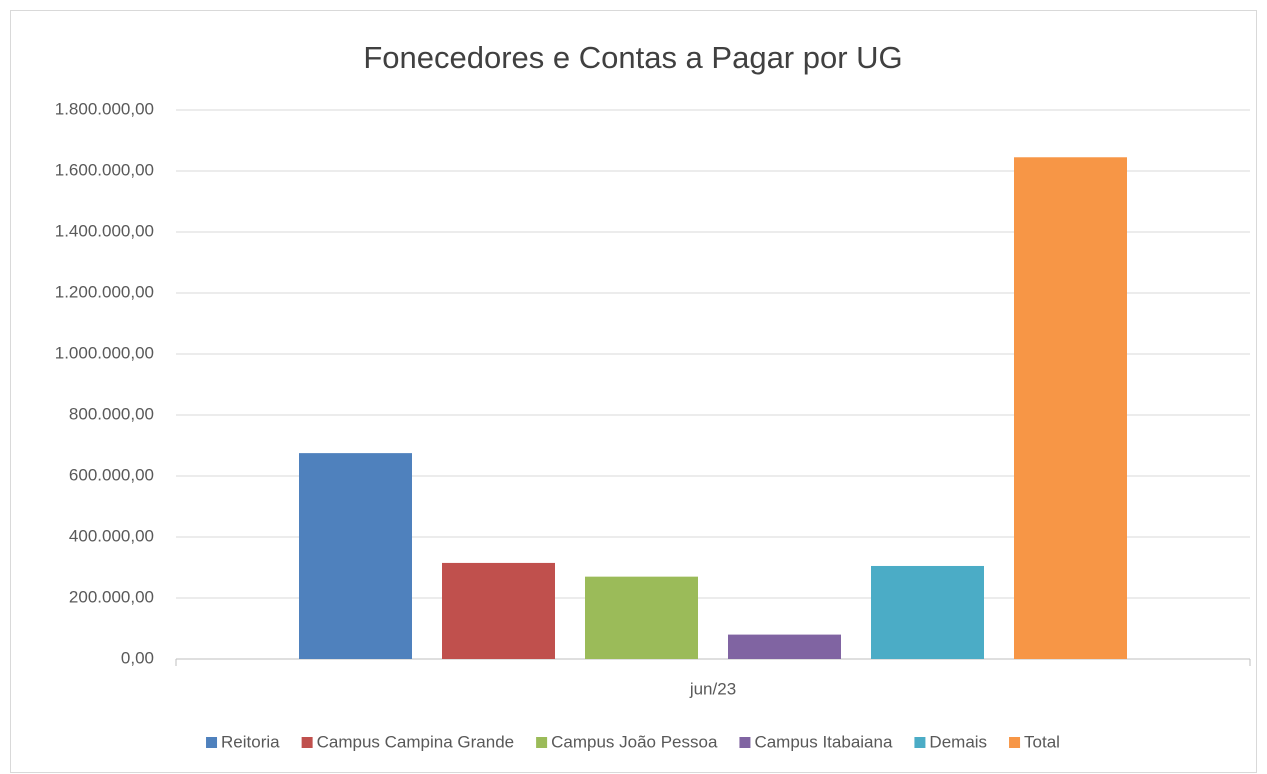  What do you see at coordinates (104, 169) in the screenshot?
I see `y-tick-label: 1.600.000,00` at bounding box center [104, 169].